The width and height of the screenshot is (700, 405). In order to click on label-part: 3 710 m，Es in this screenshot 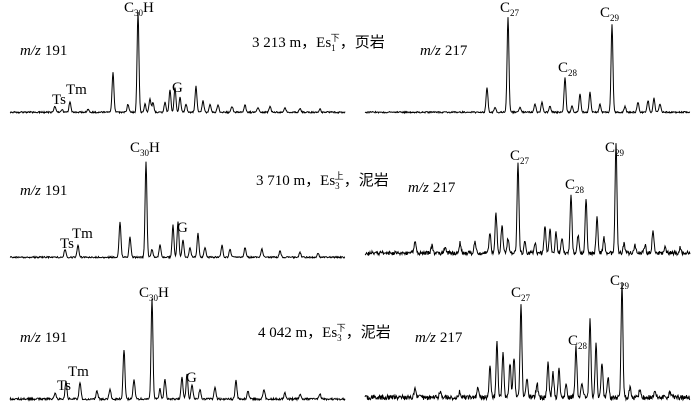, I will do `click(295, 181)`.